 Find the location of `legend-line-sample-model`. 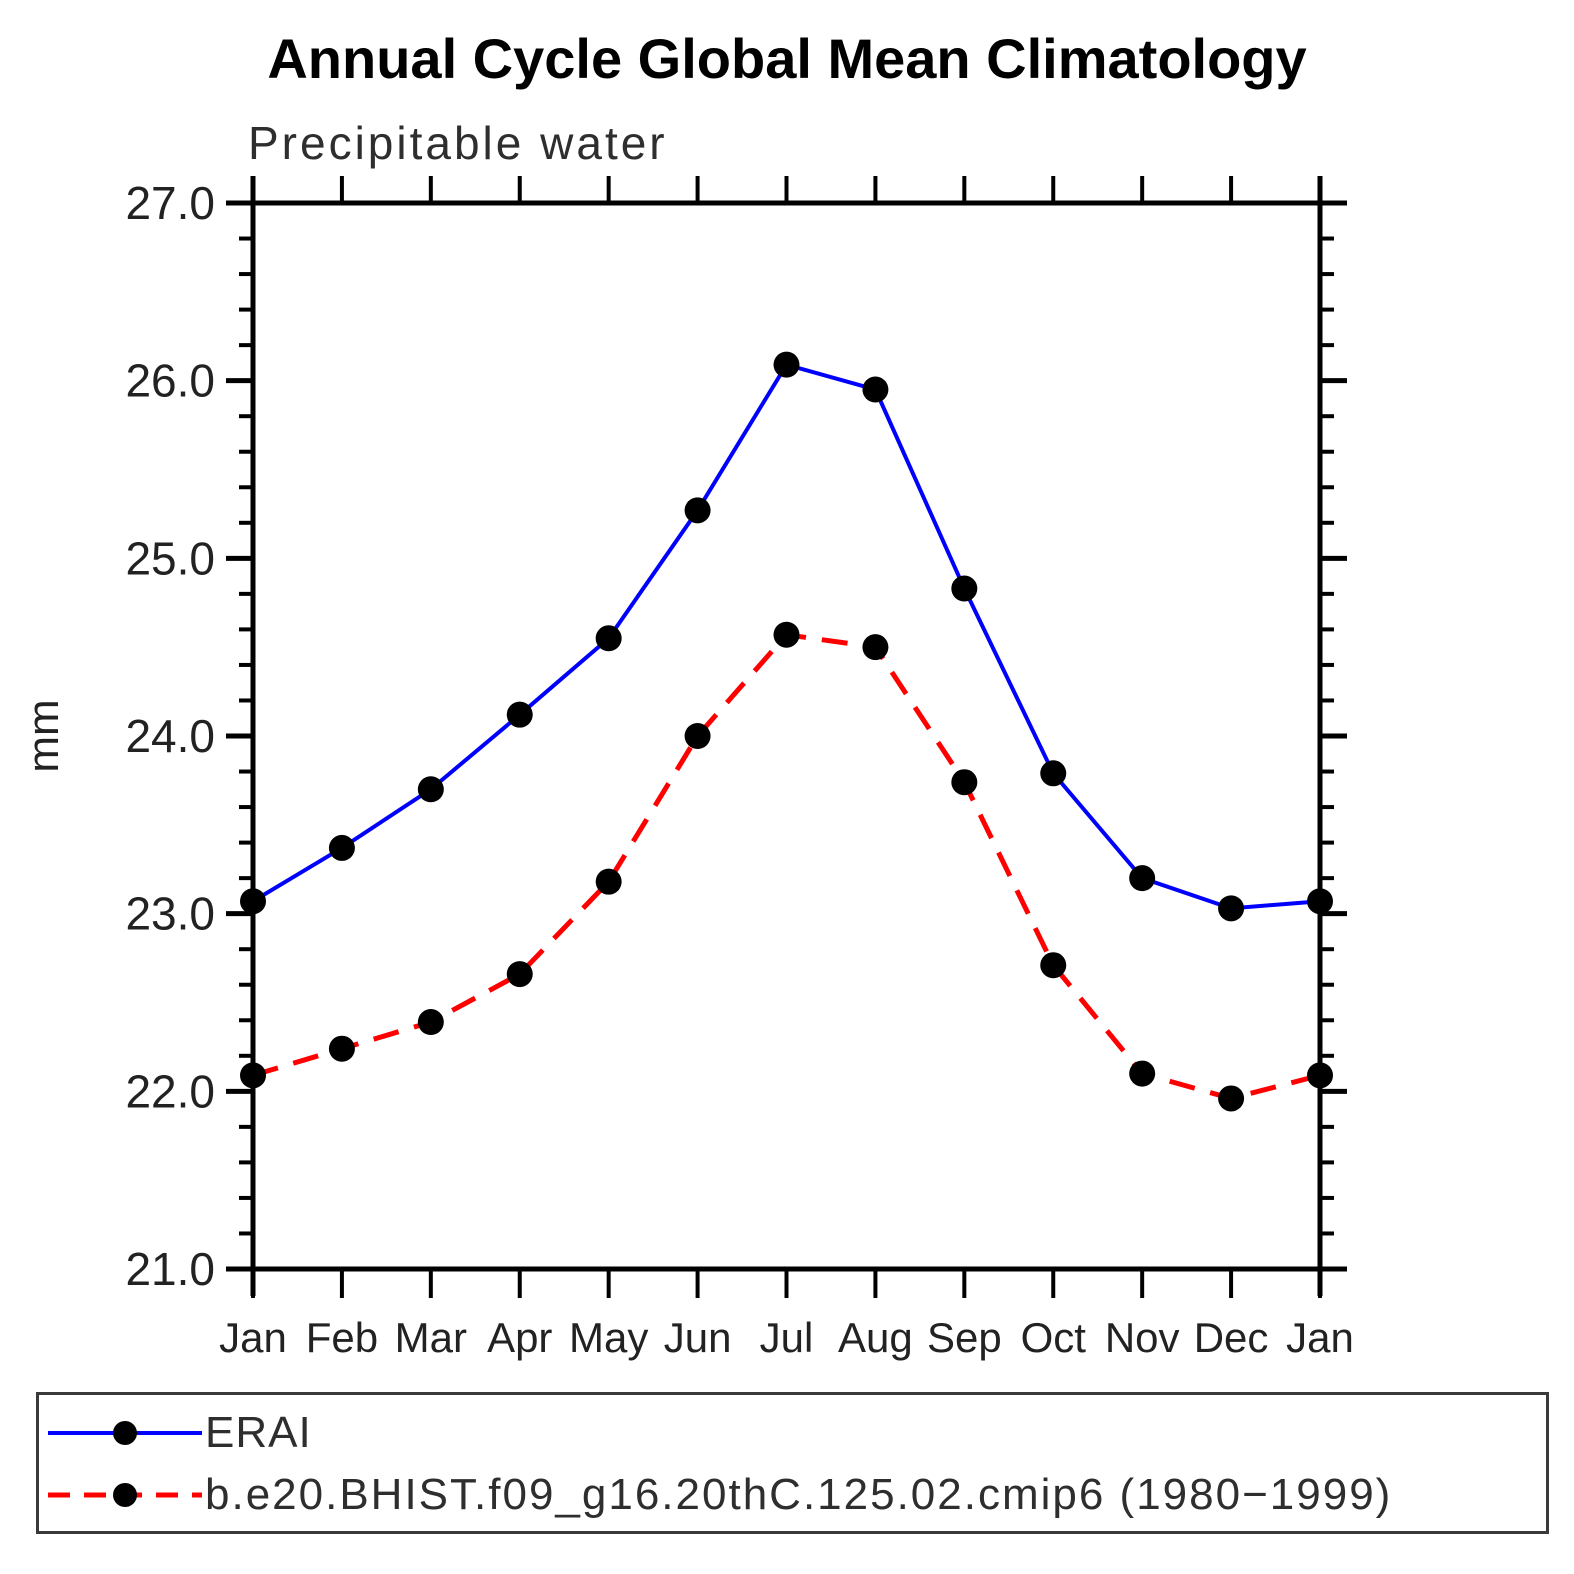

legend-line-sample-model is located at coordinates (125, 1495).